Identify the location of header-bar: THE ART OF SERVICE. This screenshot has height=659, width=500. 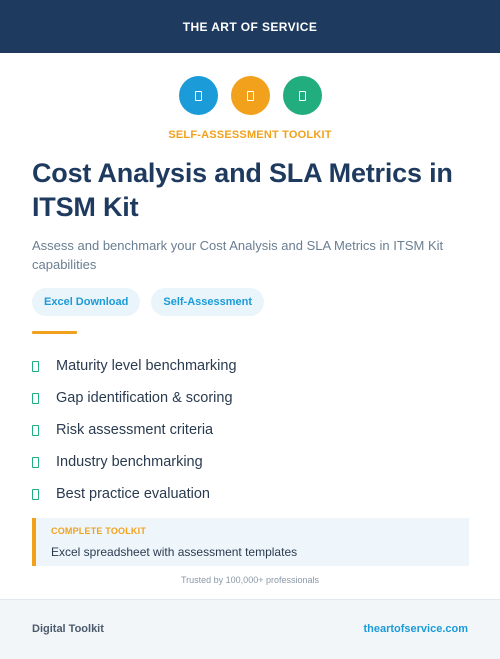
(250, 26).